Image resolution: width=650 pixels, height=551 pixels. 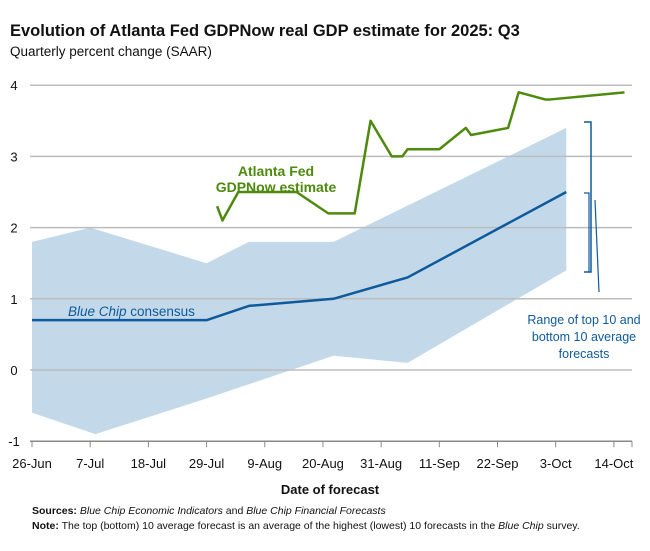 I want to click on sources-text-3: Blue Chip Financial Forecasts, so click(x=316, y=511).